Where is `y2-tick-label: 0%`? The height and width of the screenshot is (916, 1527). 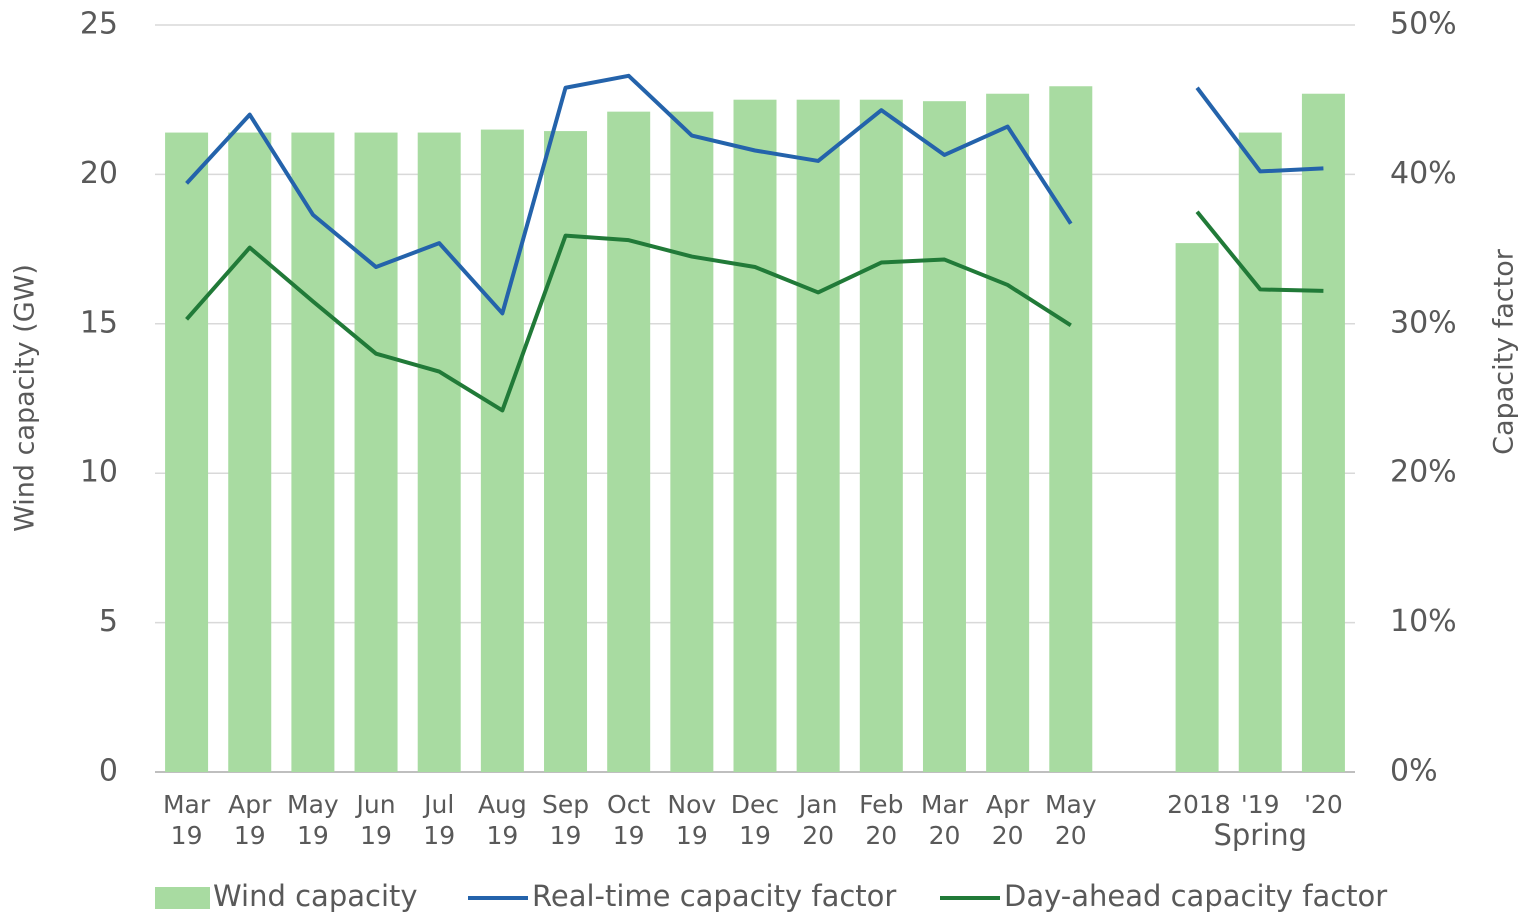
y2-tick-label: 0% is located at coordinates (1414, 771).